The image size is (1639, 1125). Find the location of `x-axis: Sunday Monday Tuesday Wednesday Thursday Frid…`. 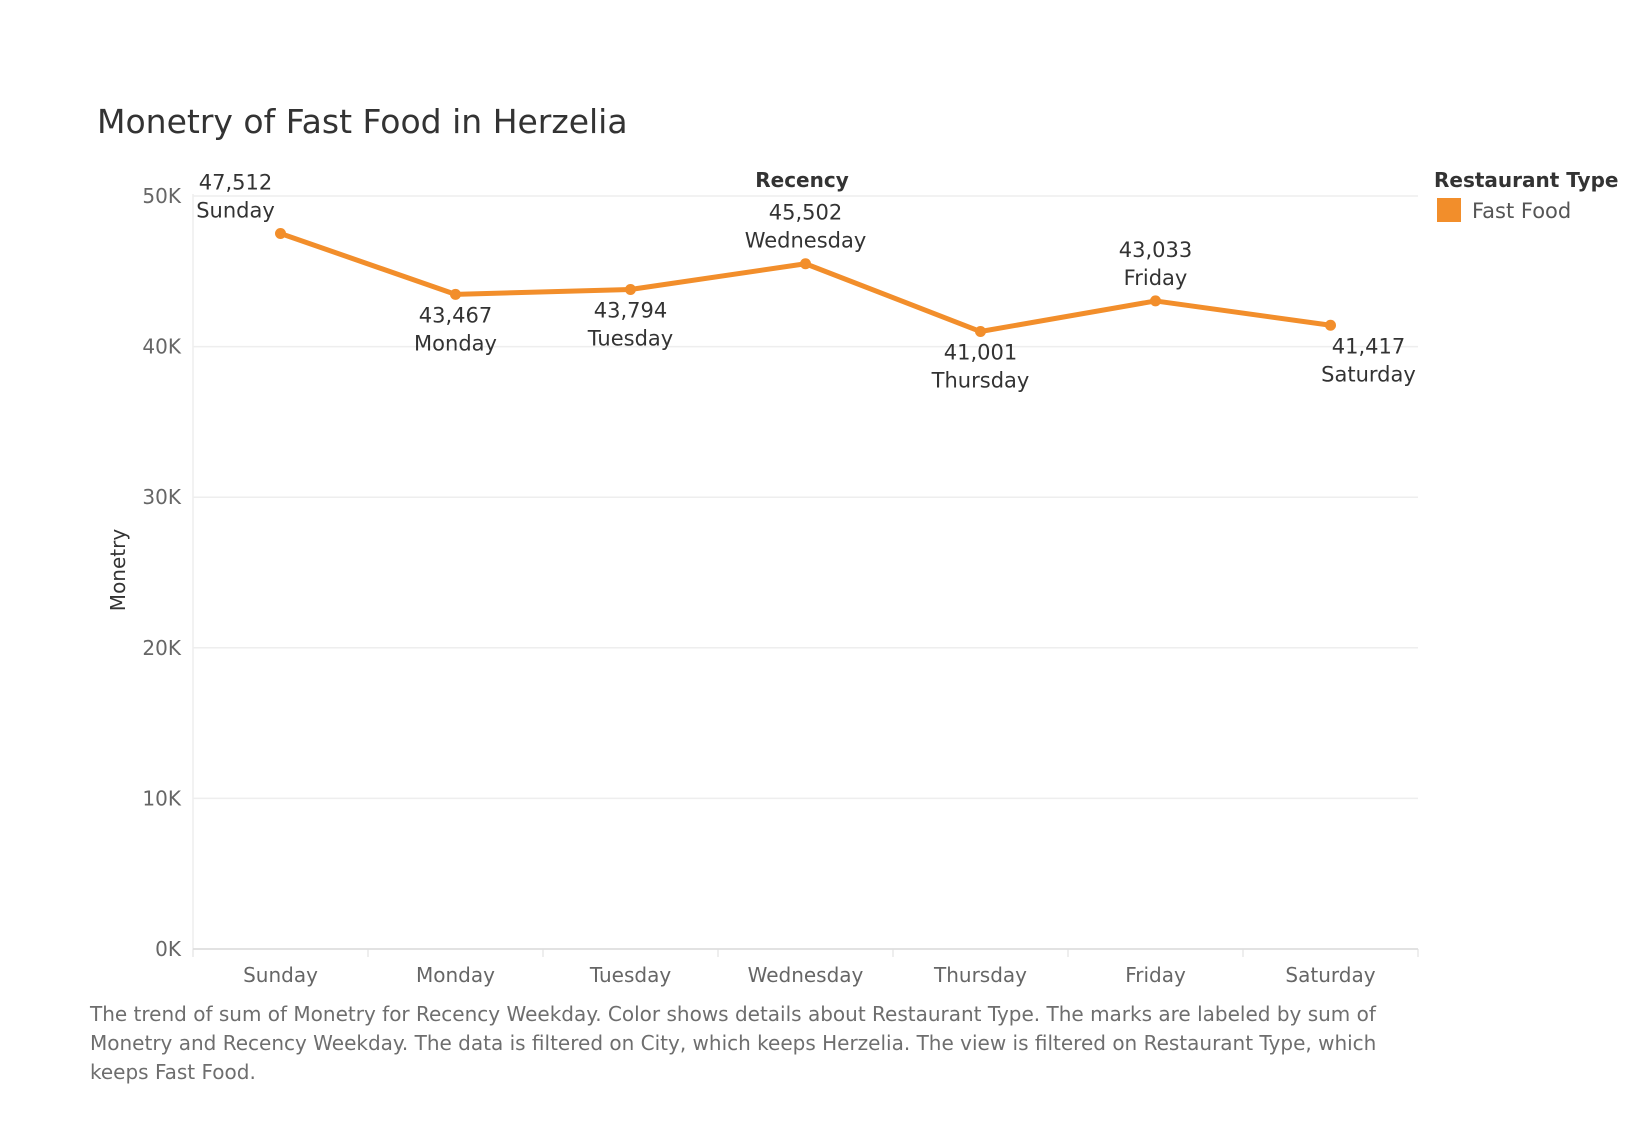

x-axis: Sunday Monday Tuesday Wednesday Thursday Frid… is located at coordinates (805, 968).